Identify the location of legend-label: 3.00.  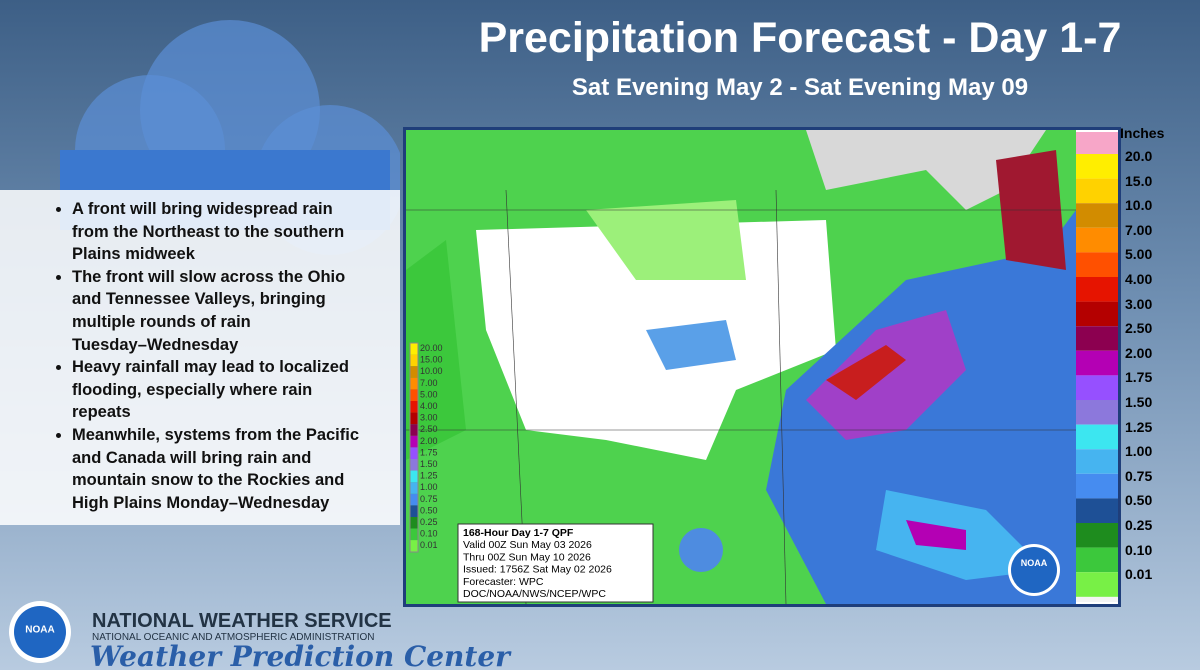
(1139, 303).